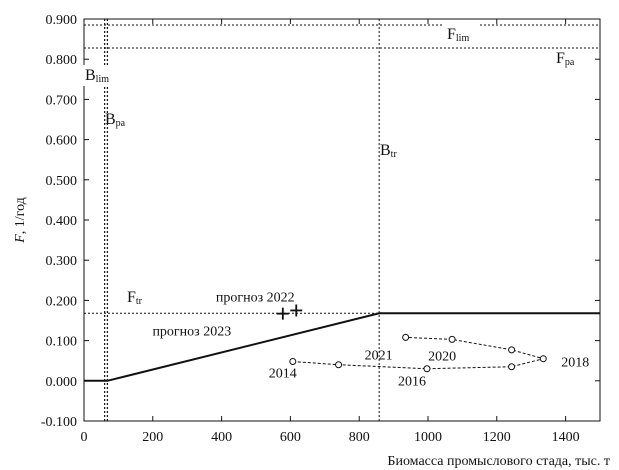 The width and height of the screenshot is (619, 470). I want to click on b-tr-label-main: B, so click(385, 150).